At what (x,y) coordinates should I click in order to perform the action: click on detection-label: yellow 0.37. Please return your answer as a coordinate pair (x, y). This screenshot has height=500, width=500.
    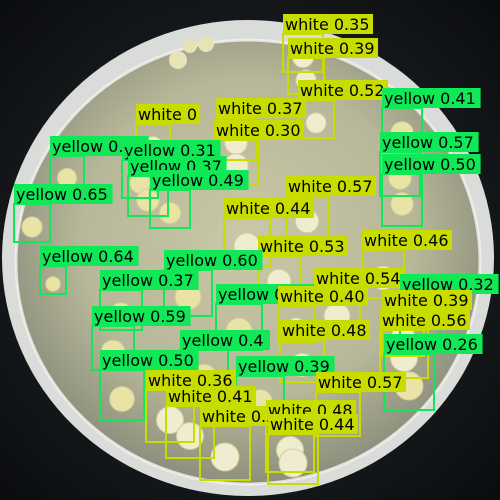
    Looking at the image, I should click on (149, 280).